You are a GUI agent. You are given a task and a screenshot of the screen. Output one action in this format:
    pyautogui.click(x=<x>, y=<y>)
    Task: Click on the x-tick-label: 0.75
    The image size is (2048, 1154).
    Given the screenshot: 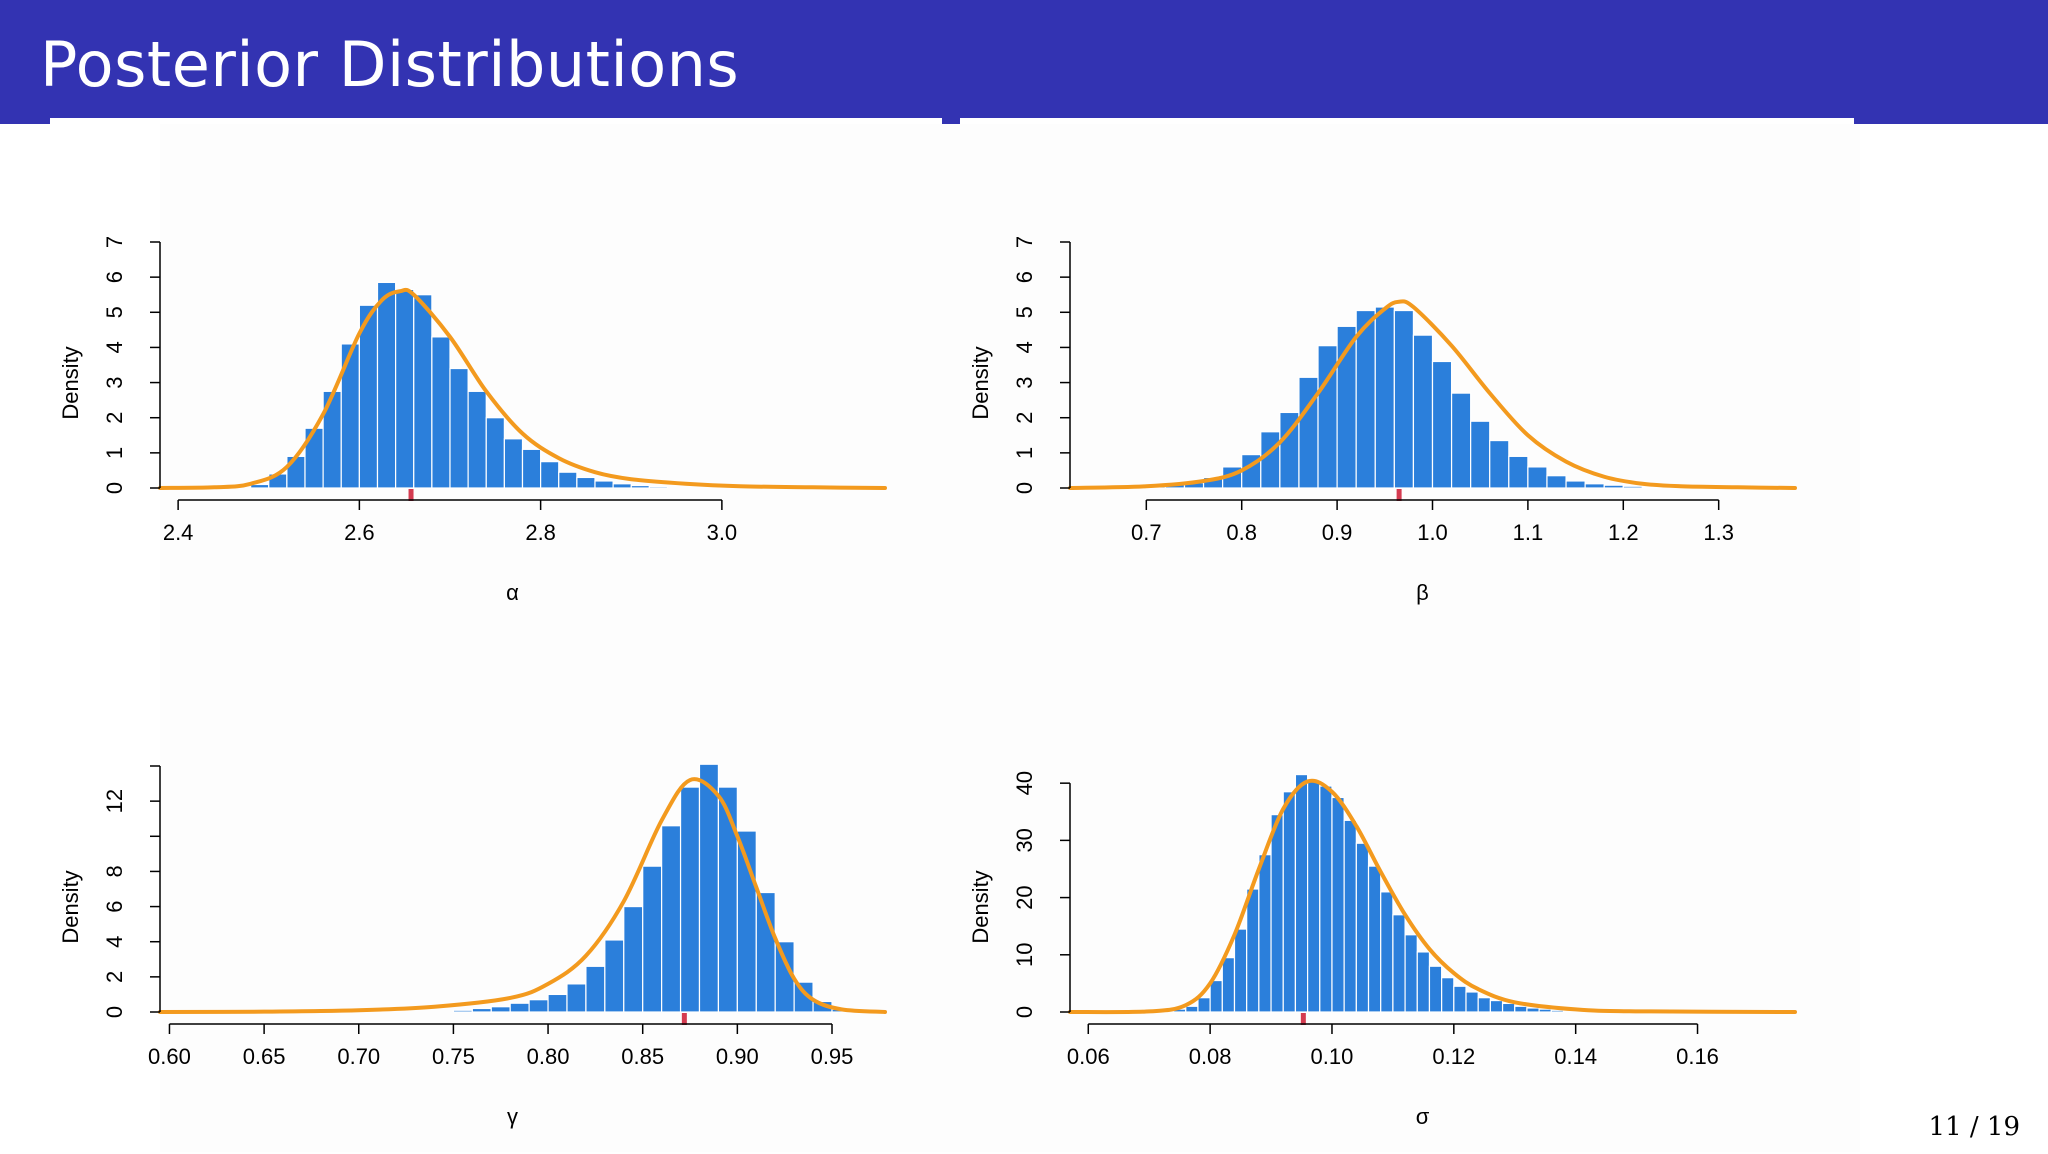 What is the action you would take?
    pyautogui.click(x=453, y=1056)
    